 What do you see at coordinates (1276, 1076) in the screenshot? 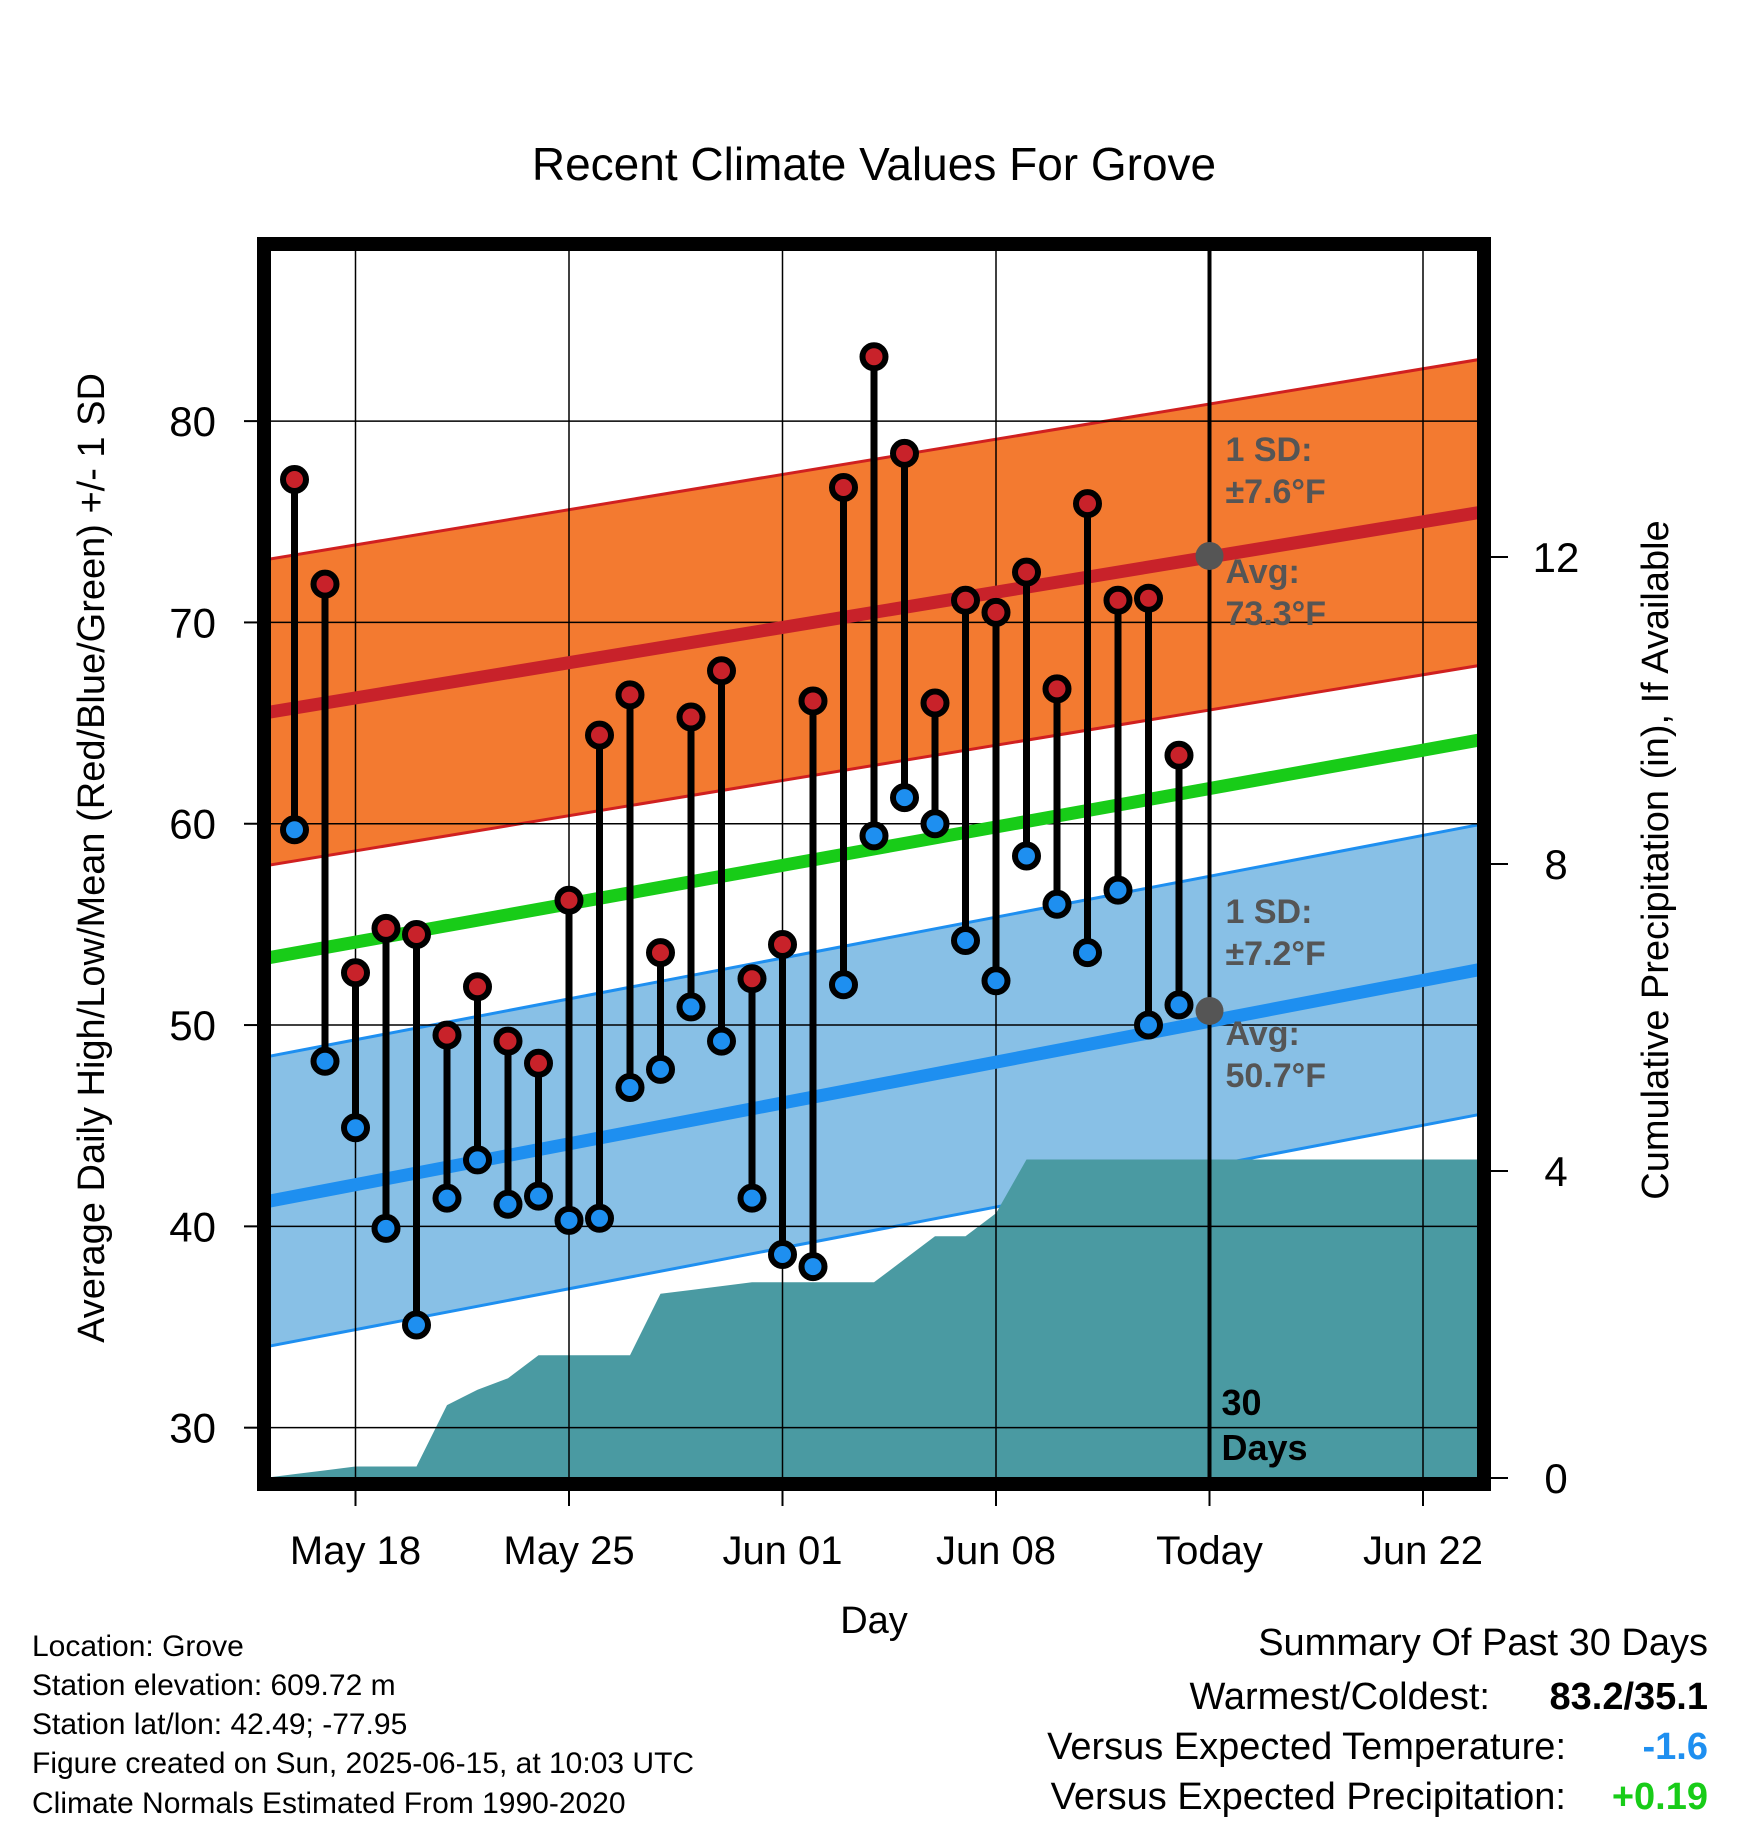
I see `low-avg-annotation-value: 50.7°F` at bounding box center [1276, 1076].